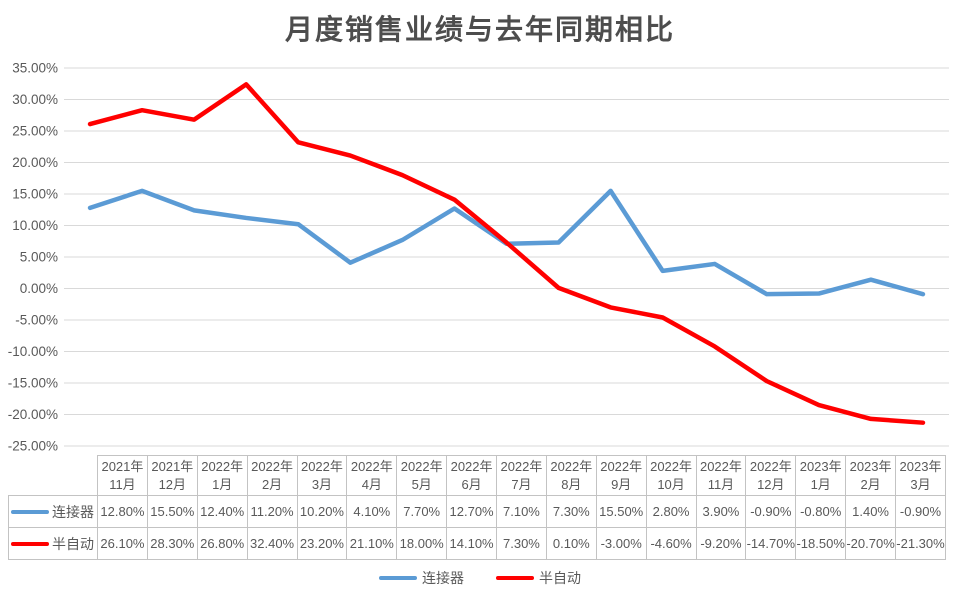 The image size is (960, 595). I want to click on table-value-cell: 7.70%, so click(422, 511).